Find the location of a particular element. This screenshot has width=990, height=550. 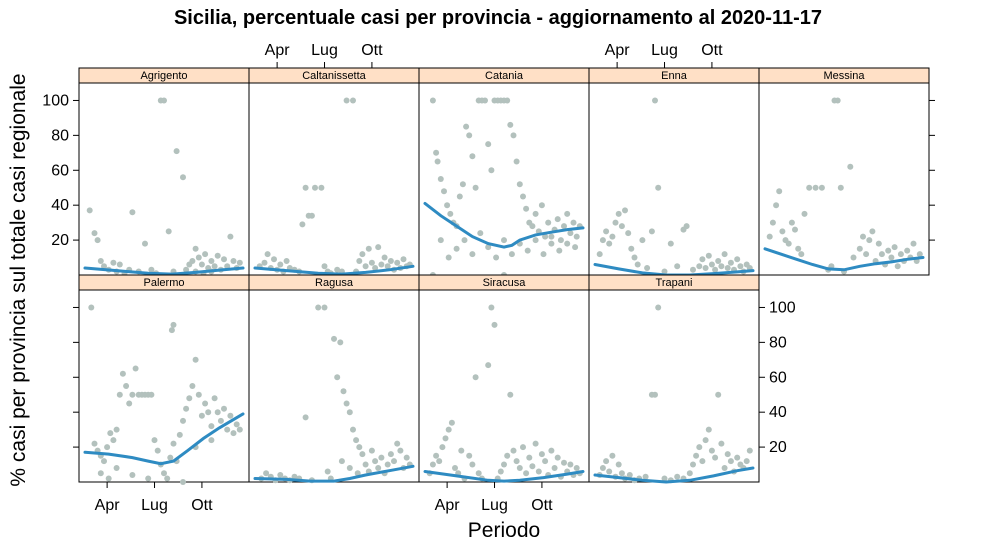

panel-strip-label: Siracusa is located at coordinates (505, 283).